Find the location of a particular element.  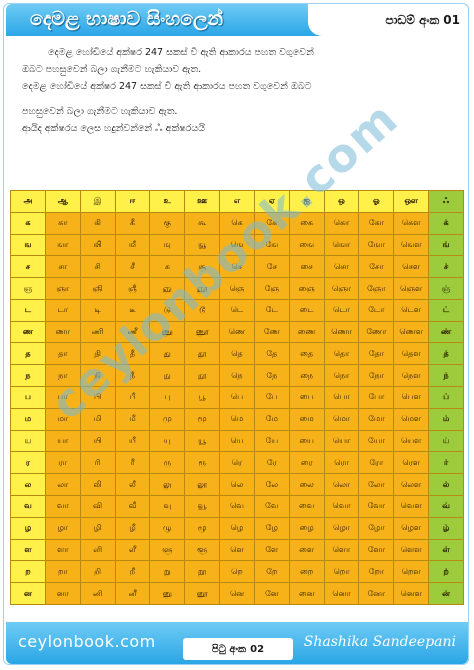

letter-cell: ழெ is located at coordinates (237, 528).